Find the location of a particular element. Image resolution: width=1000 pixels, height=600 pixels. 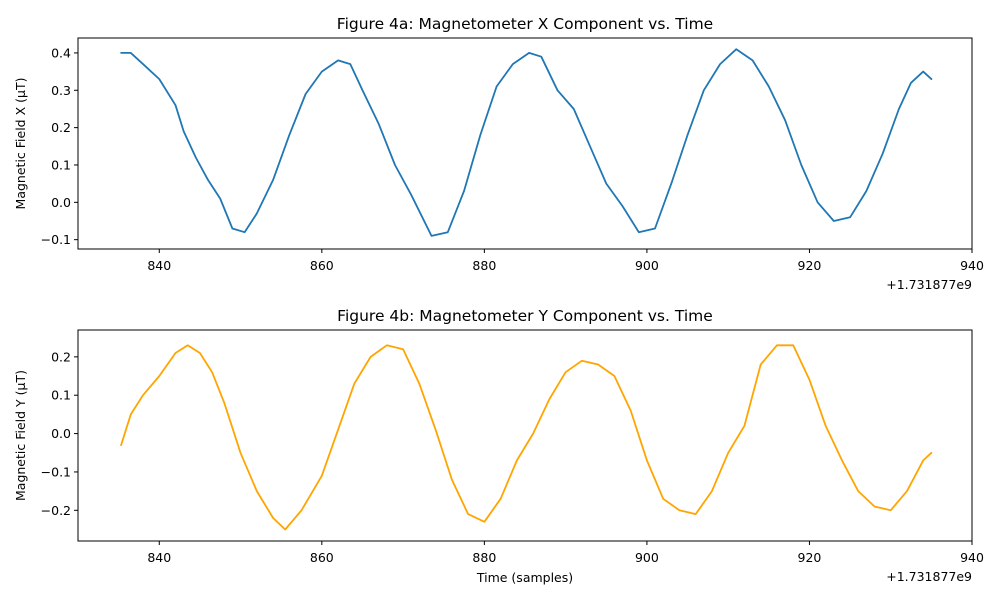

x-axis-ticks-y: 840 860 880 900 920 940 is located at coordinates (565, 553).